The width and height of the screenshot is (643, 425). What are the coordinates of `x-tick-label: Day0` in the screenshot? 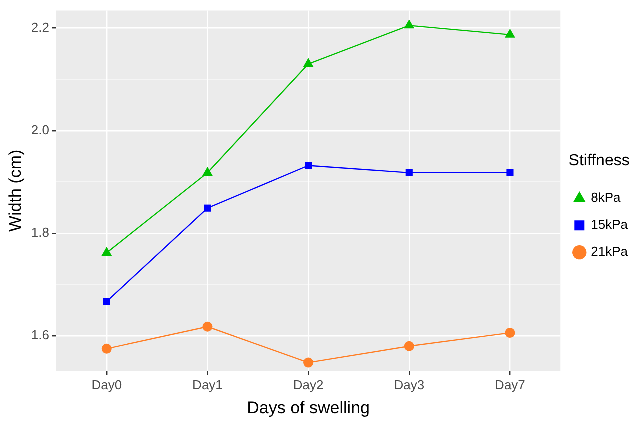 It's located at (107, 384).